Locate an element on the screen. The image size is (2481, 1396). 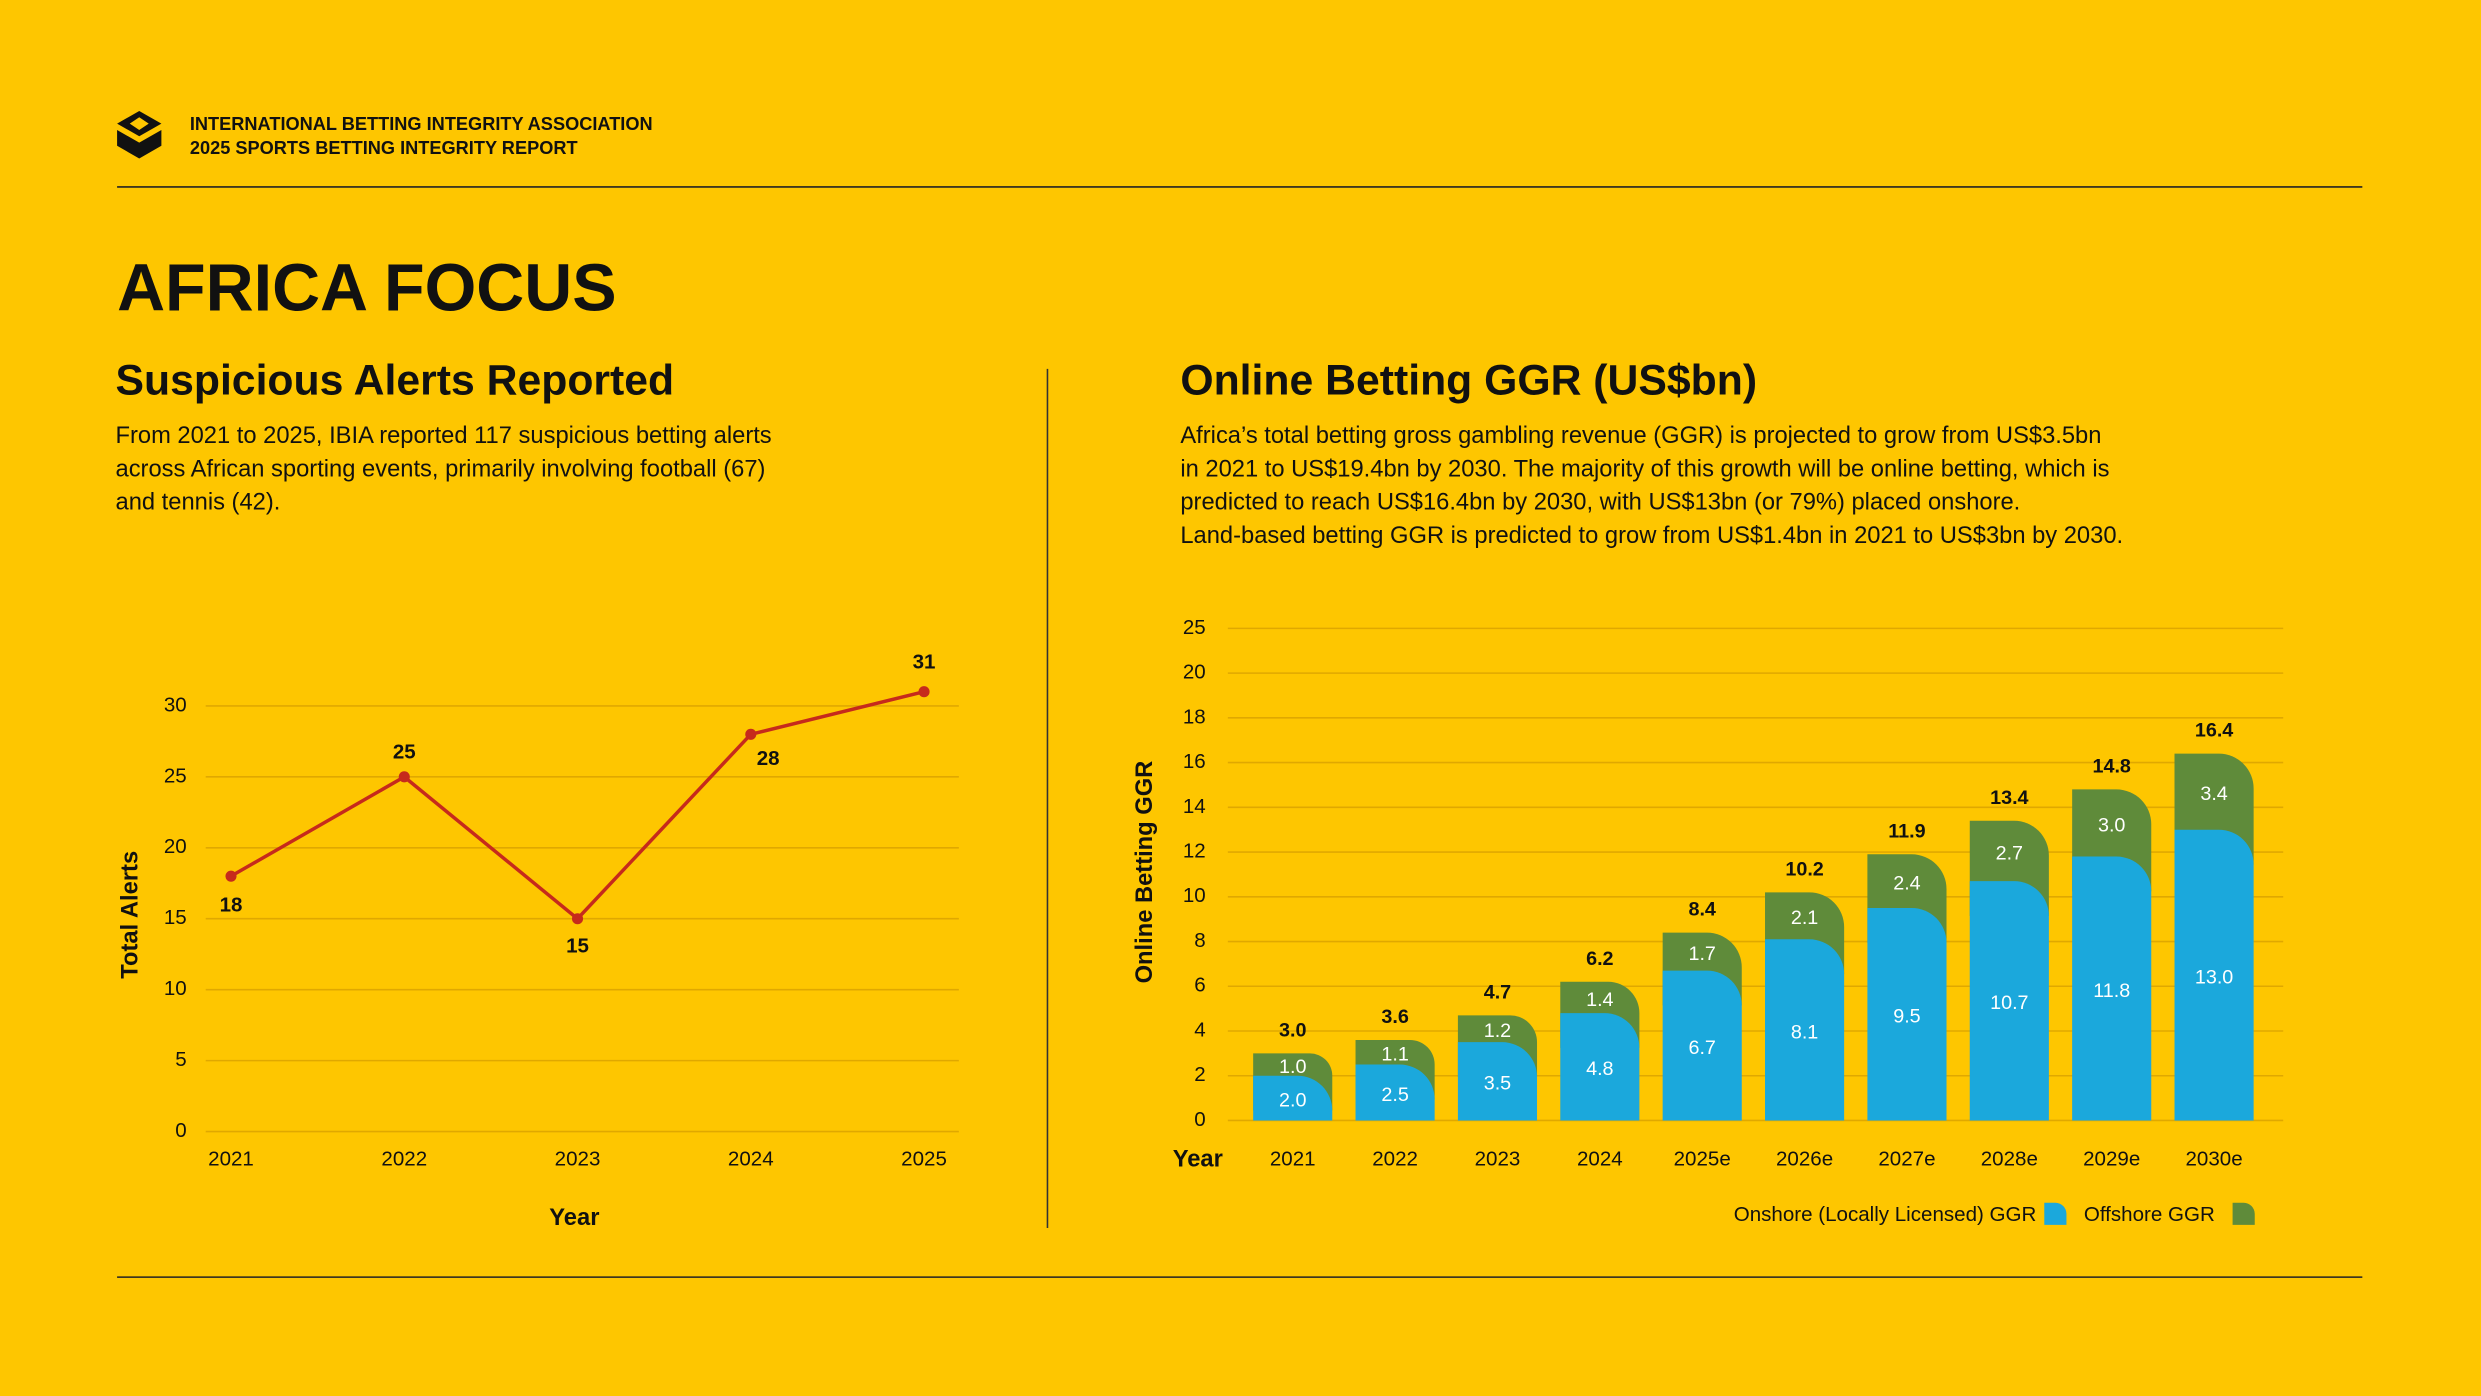
segment-label: 1.2 is located at coordinates (1497, 1031).